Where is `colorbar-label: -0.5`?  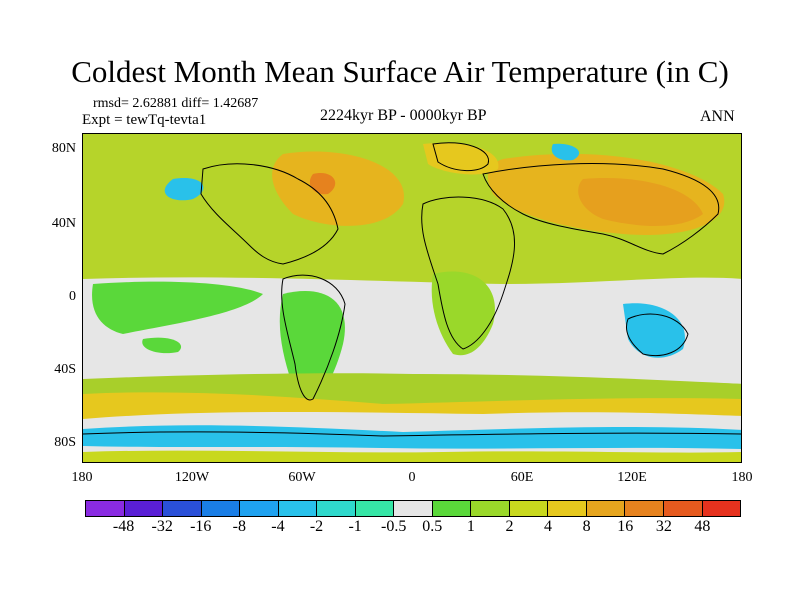
colorbar-label: -0.5 is located at coordinates (394, 526).